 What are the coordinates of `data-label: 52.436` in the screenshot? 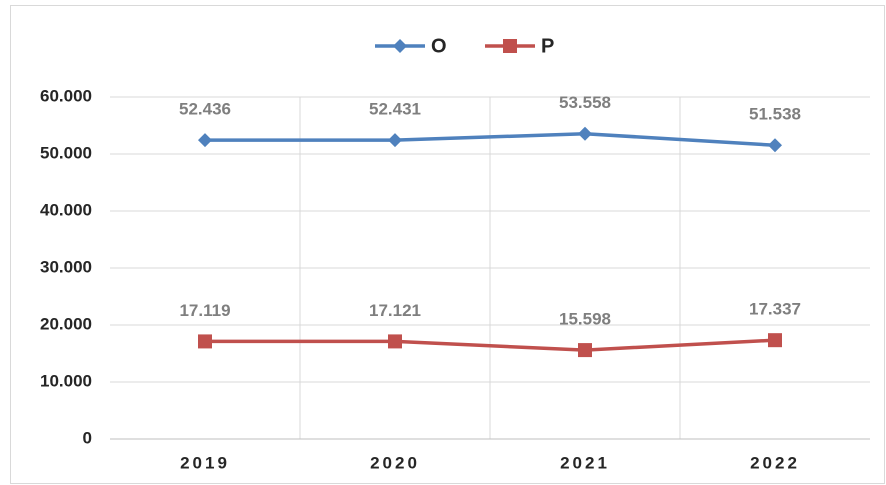 It's located at (205, 109).